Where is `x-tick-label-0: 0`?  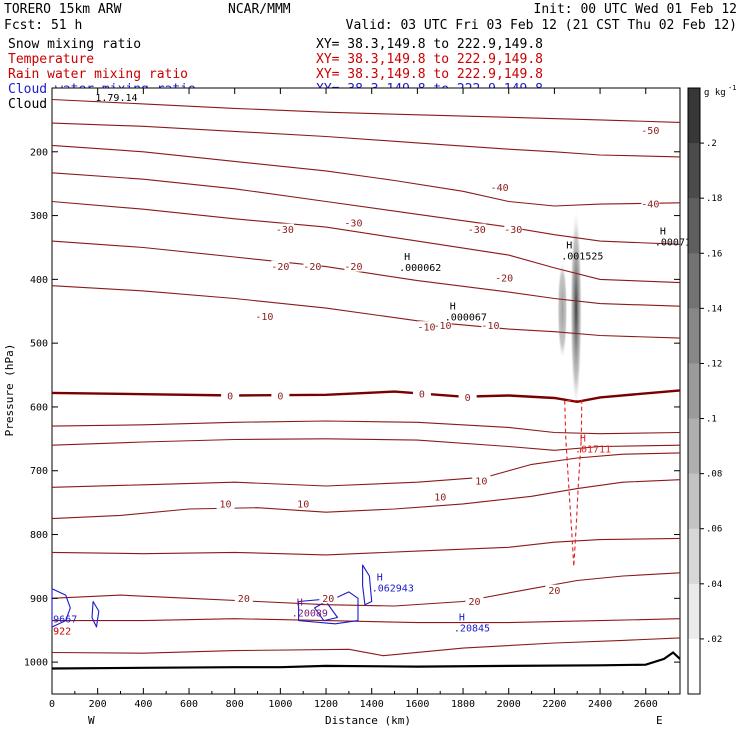 x-tick-label-0: 0 is located at coordinates (52, 704).